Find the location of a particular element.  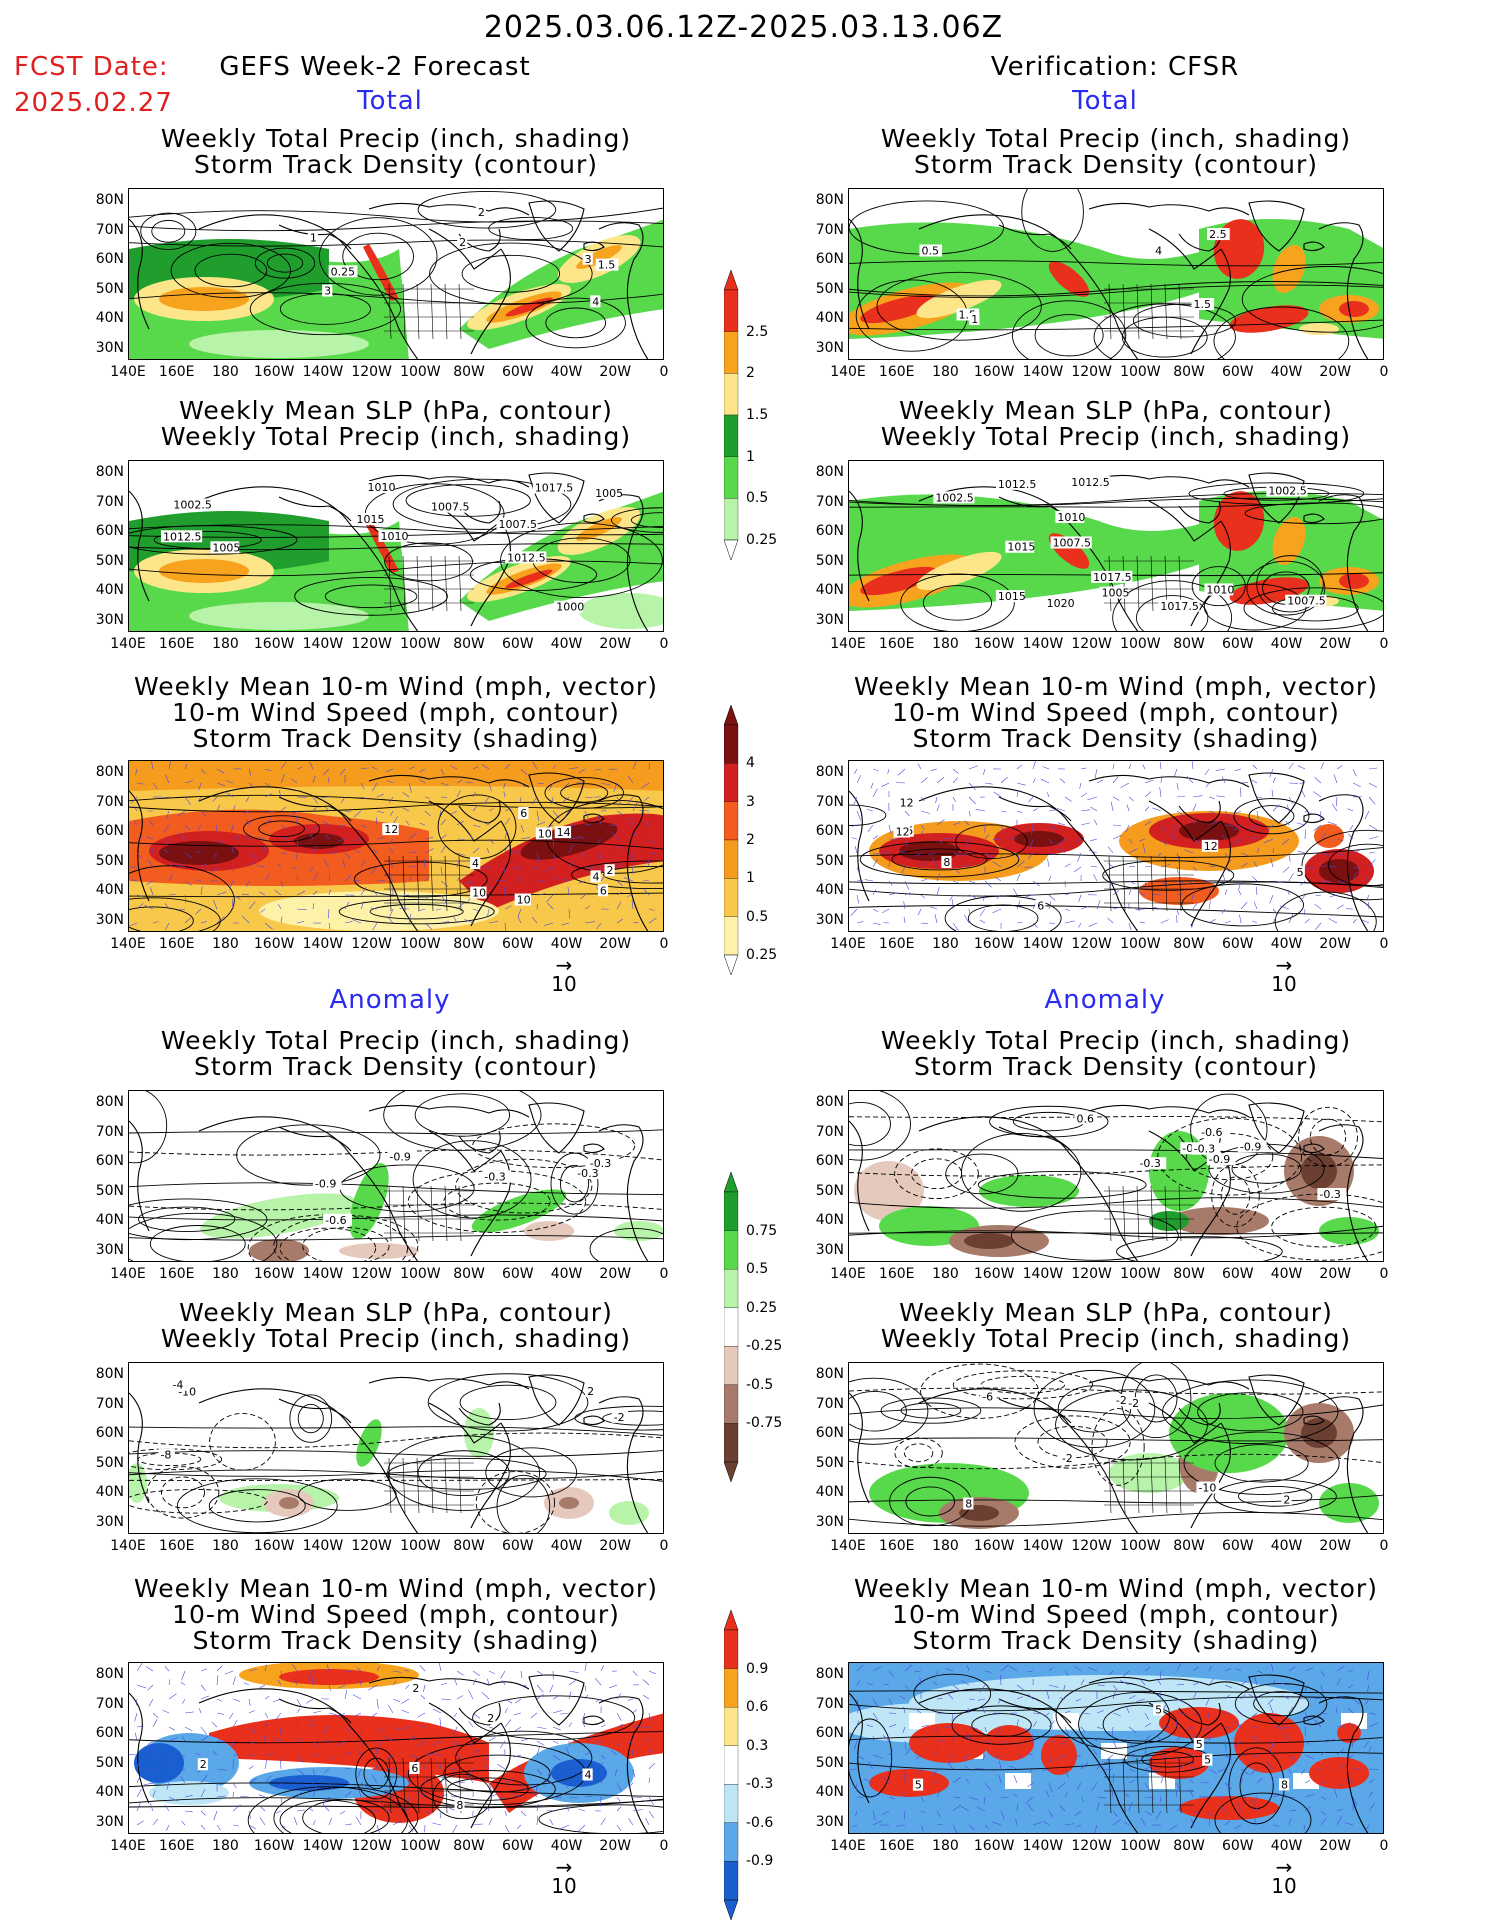

contour-label: -8 is located at coordinates (165, 1455).